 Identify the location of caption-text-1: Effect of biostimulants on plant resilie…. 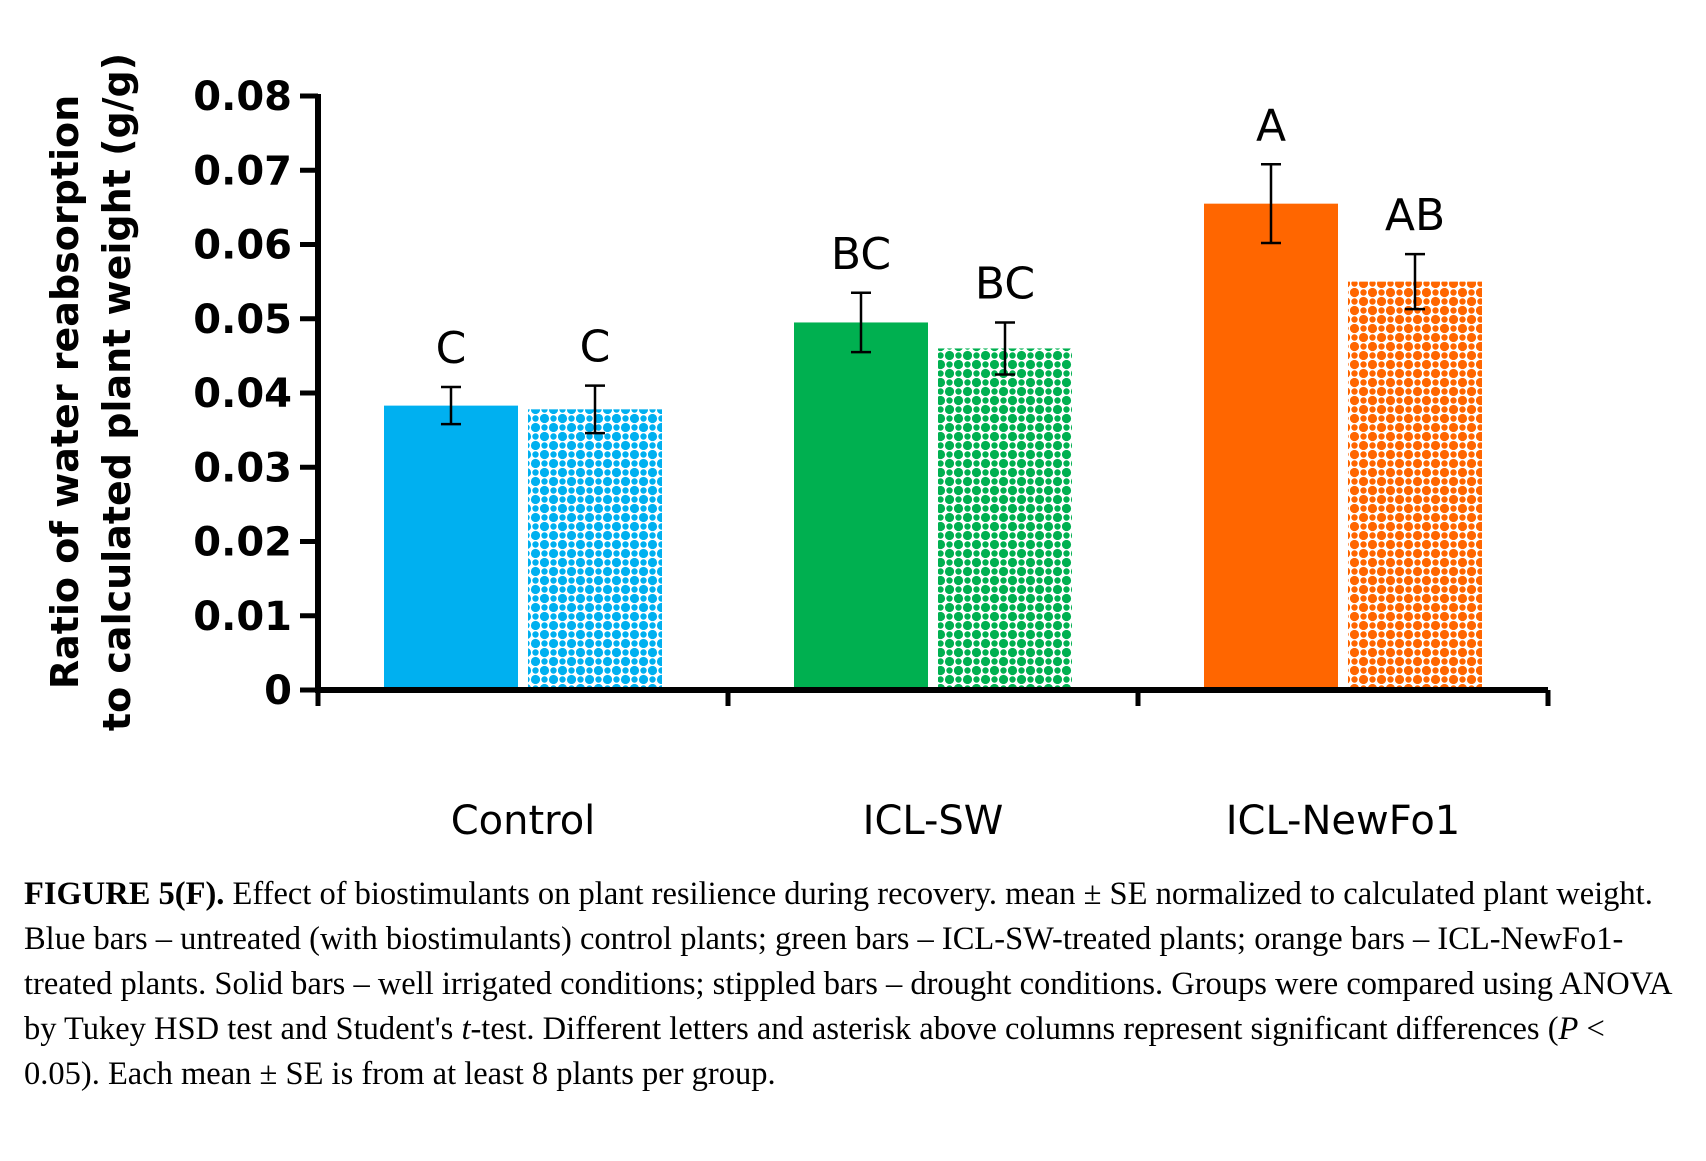
(847, 961).